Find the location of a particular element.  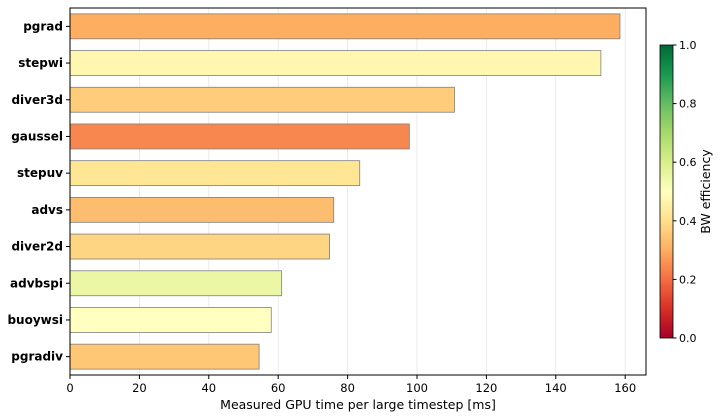

bar-diver2d is located at coordinates (199, 246).